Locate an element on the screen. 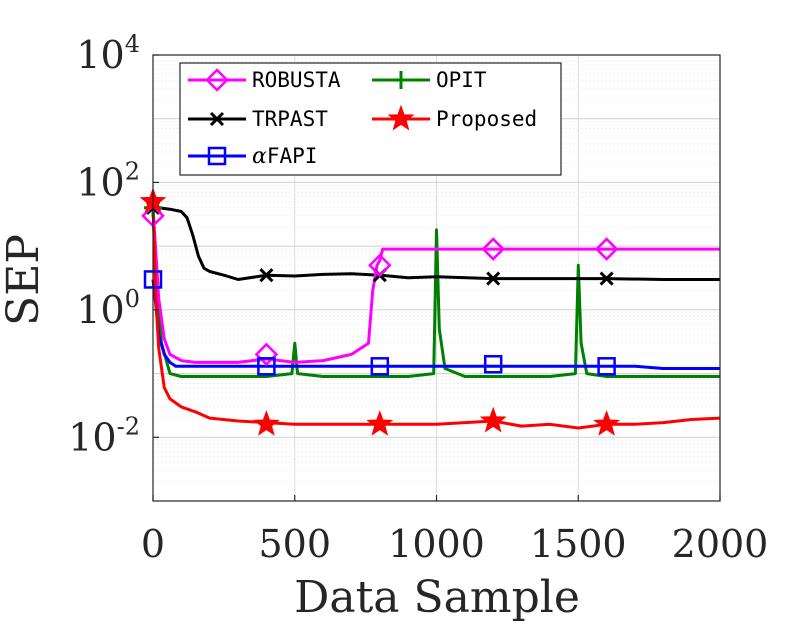 The height and width of the screenshot is (629, 797). x-axis-label: Data Sample is located at coordinates (437, 597).